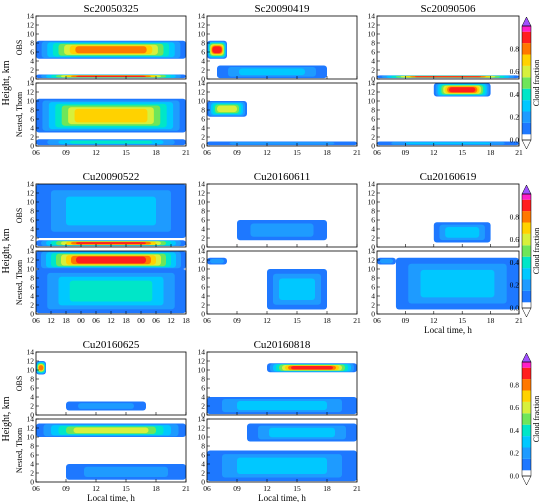 The image size is (550, 502). What do you see at coordinates (526, 83) in the screenshot?
I see `colorbar-frame` at bounding box center [526, 83].